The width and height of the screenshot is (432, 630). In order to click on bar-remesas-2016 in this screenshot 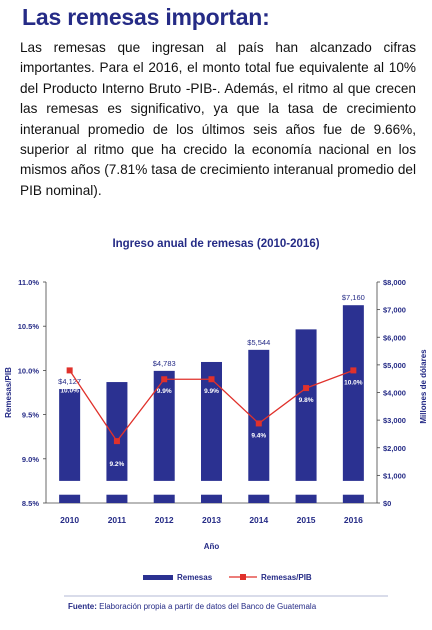, I will do `click(353, 393)`.